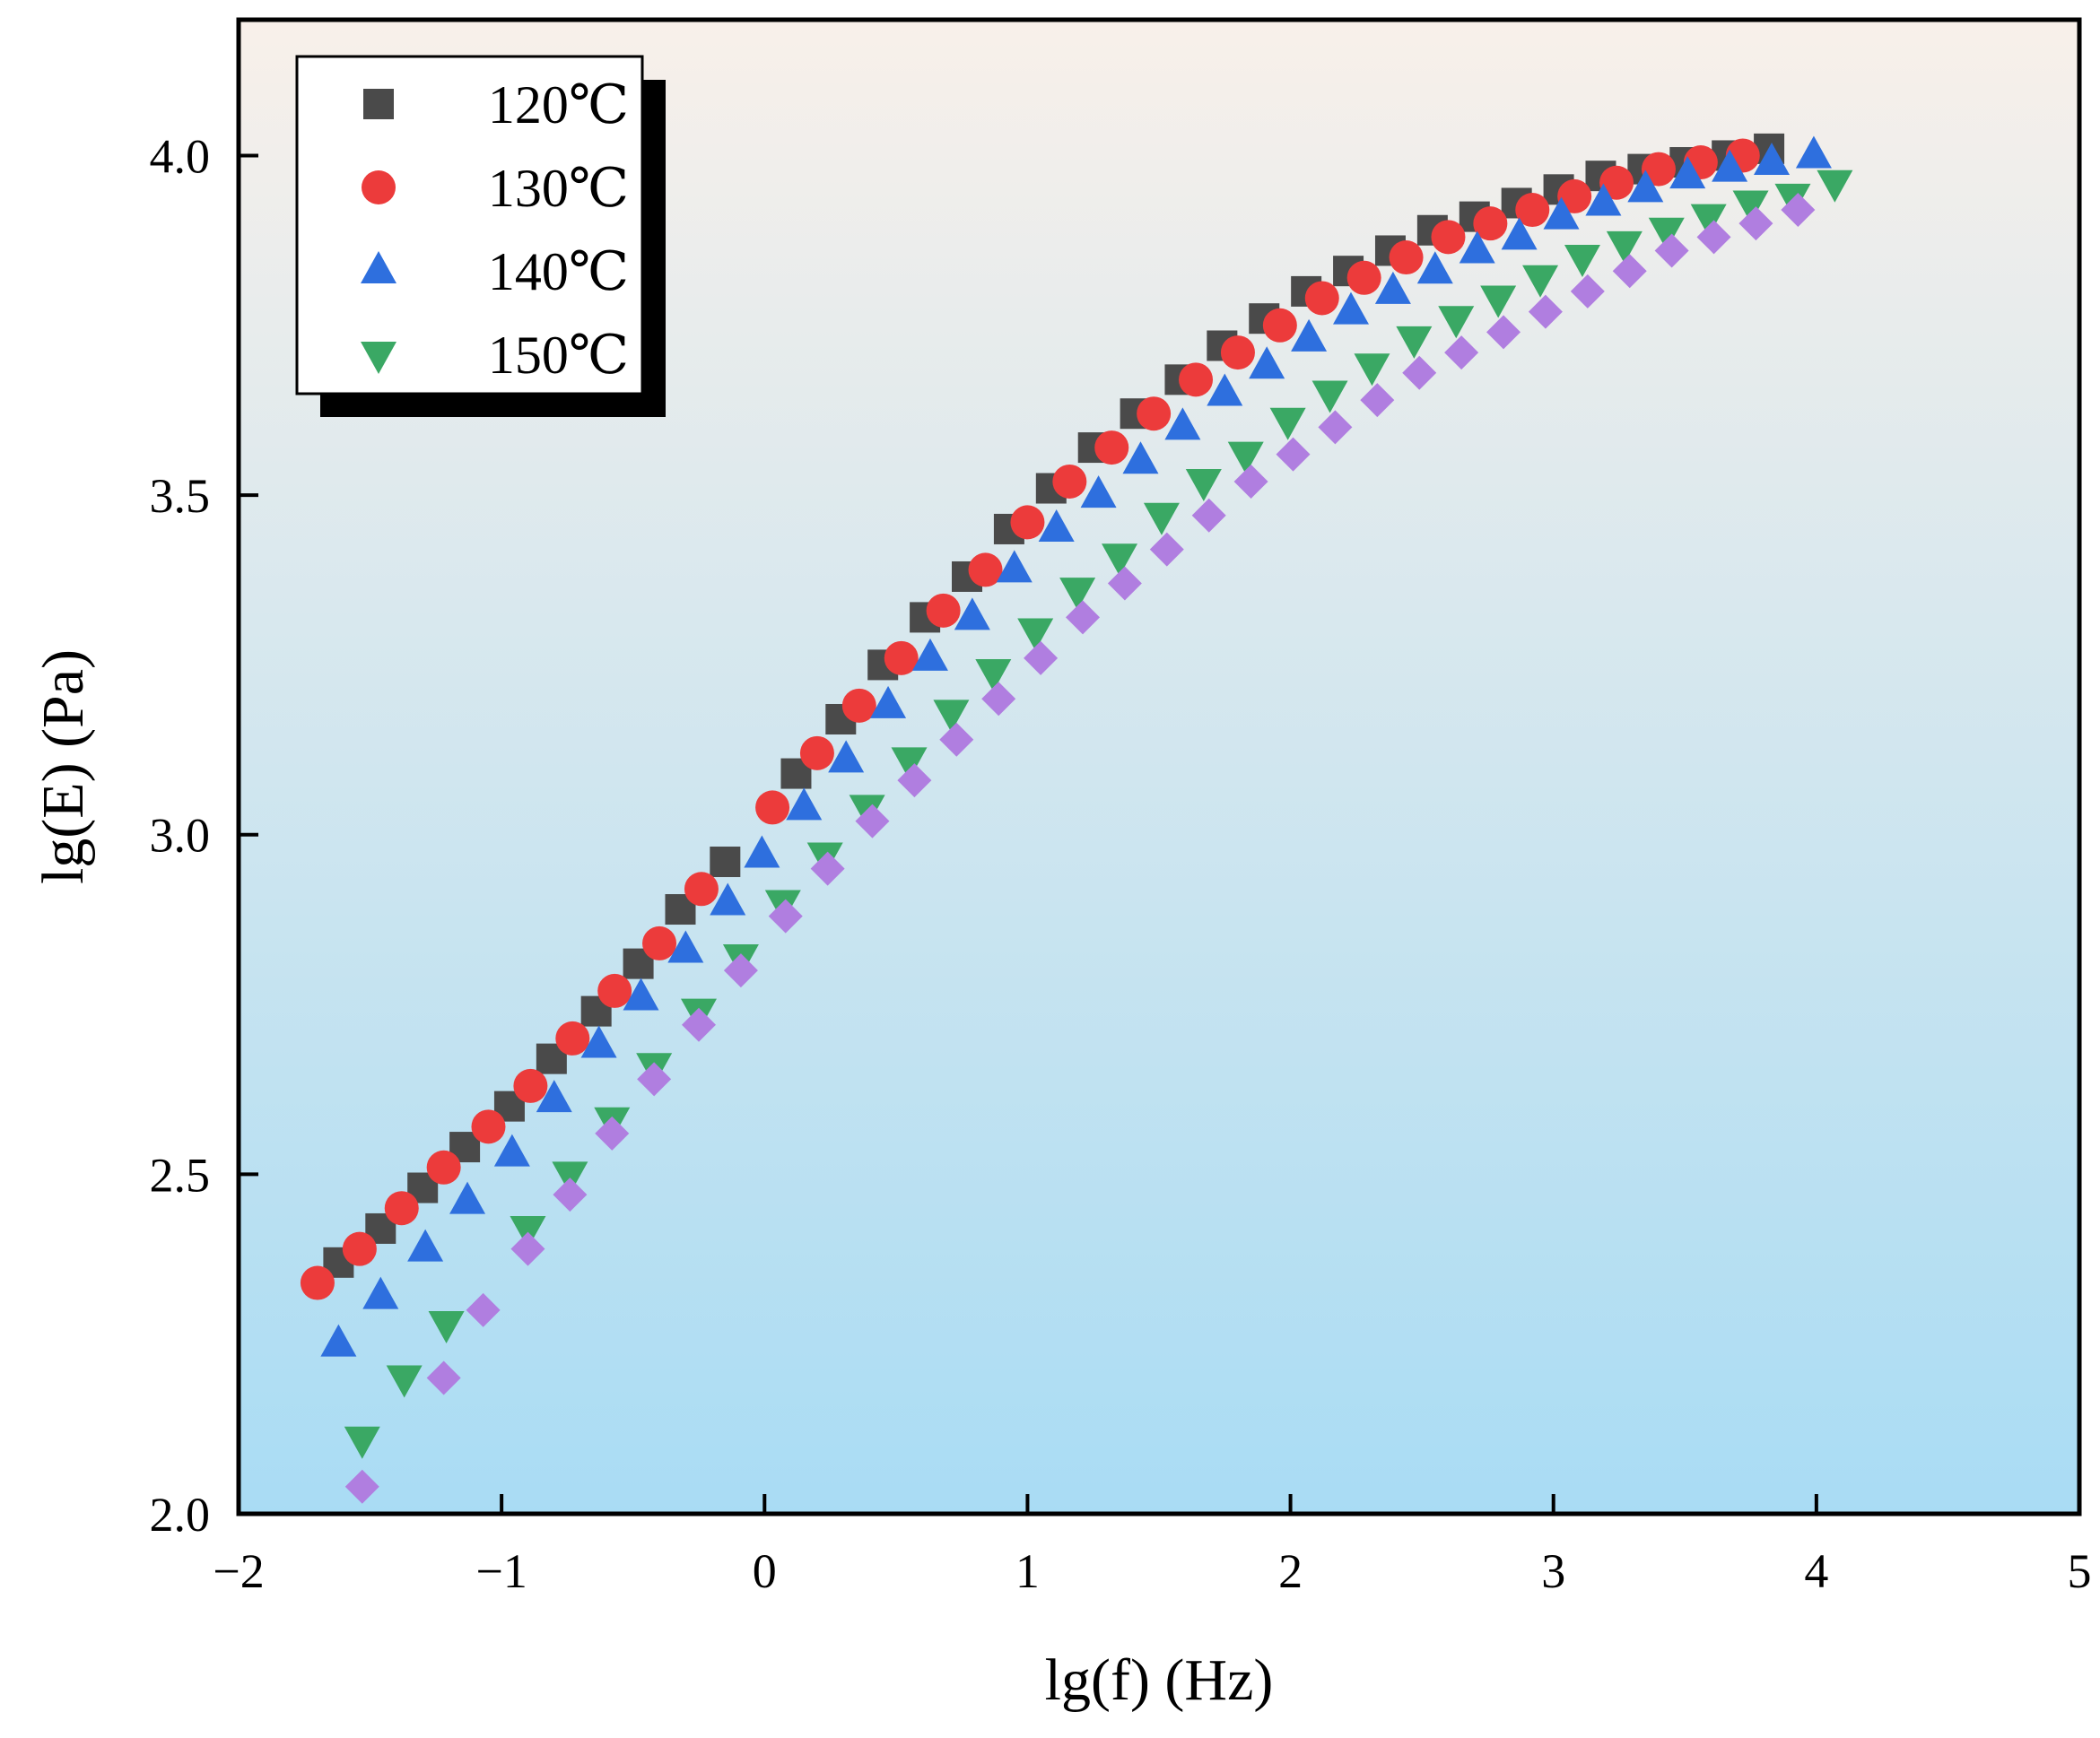 The width and height of the screenshot is (2100, 1738). I want to click on legend-box, so click(470, 225).